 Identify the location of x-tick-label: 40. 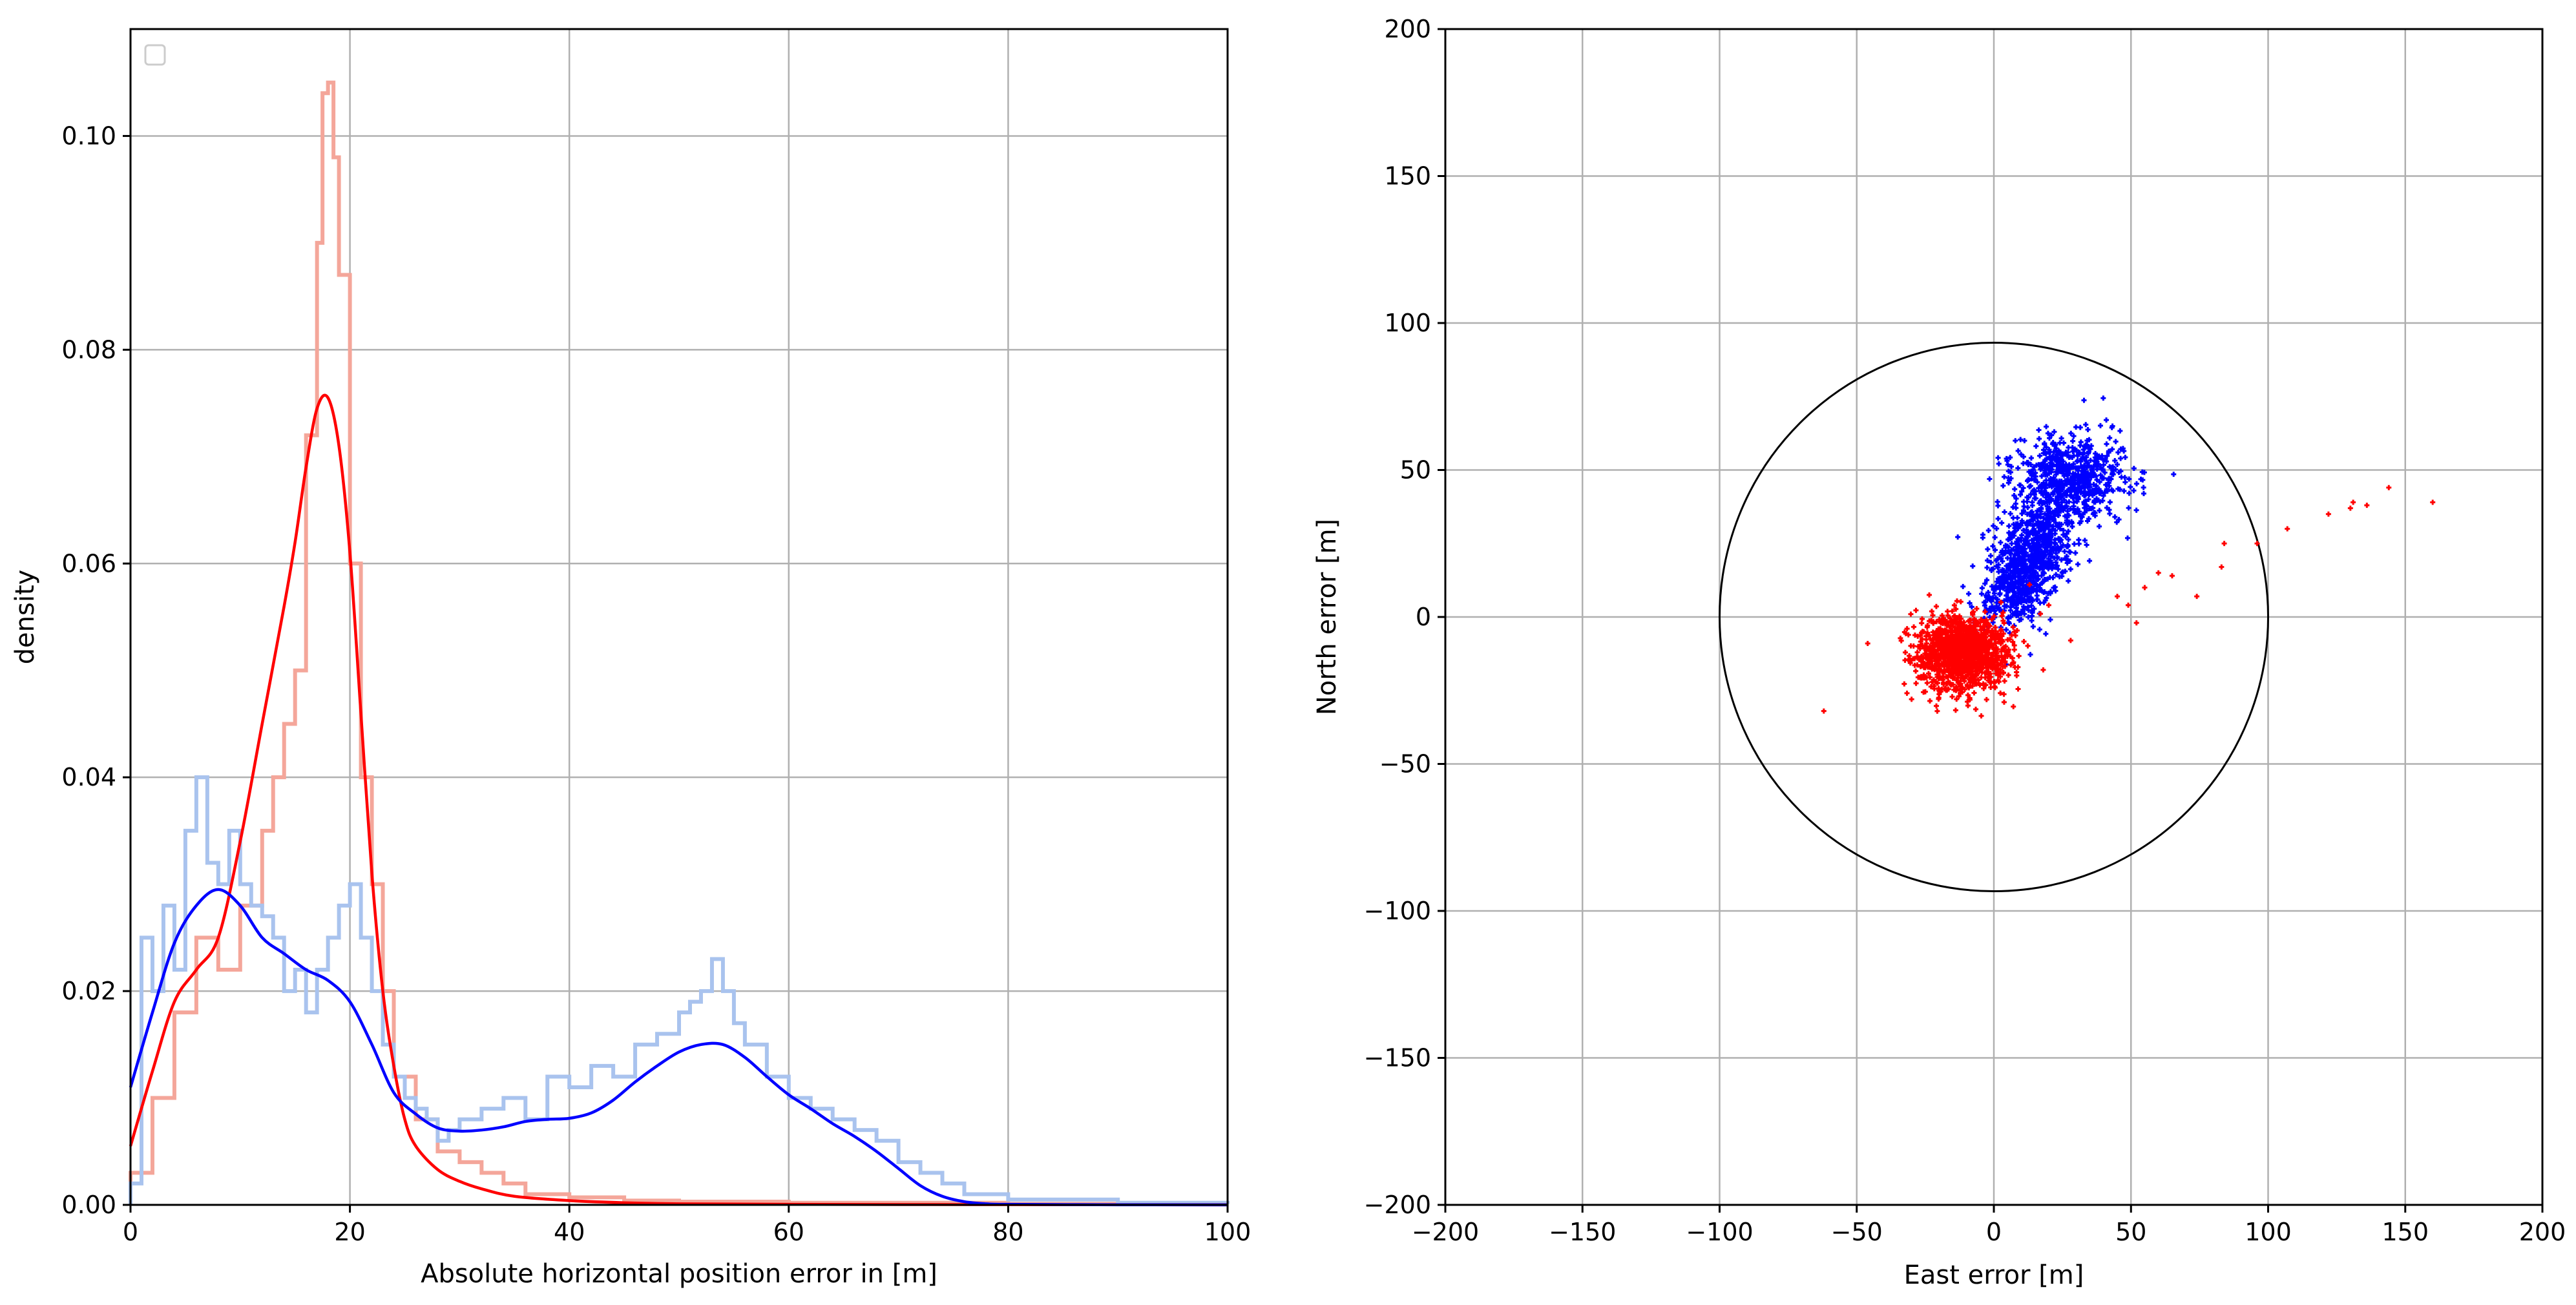
(569, 1232).